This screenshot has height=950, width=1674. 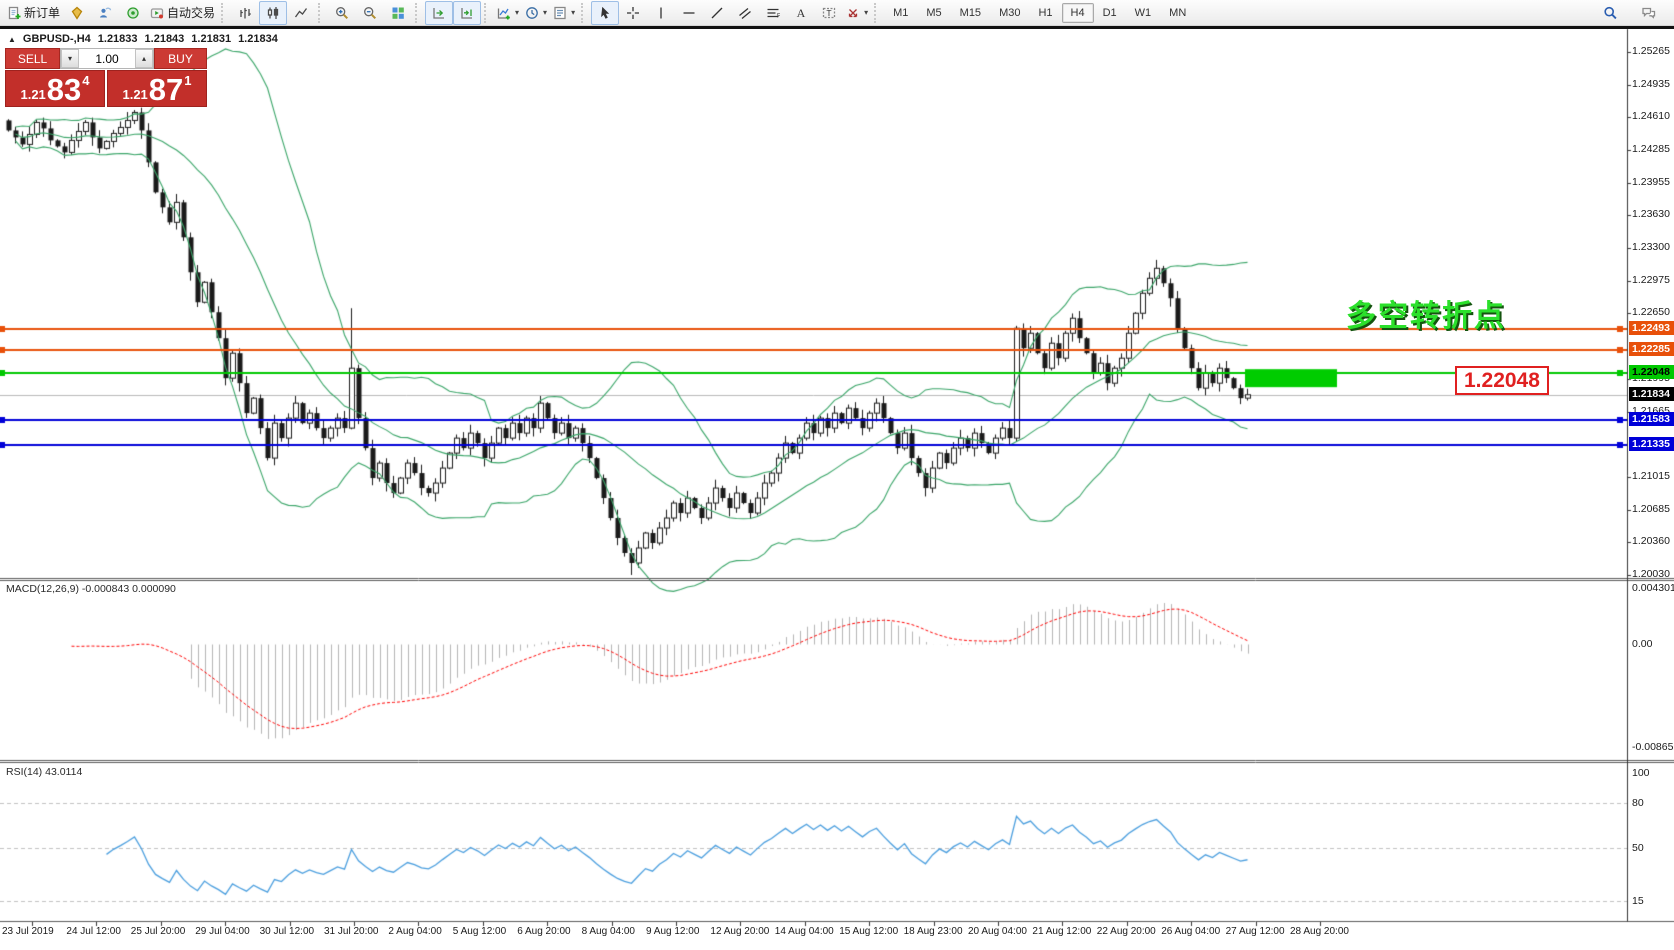 What do you see at coordinates (1651, 372) in the screenshot?
I see `price-axis-line-label: 1.22048` at bounding box center [1651, 372].